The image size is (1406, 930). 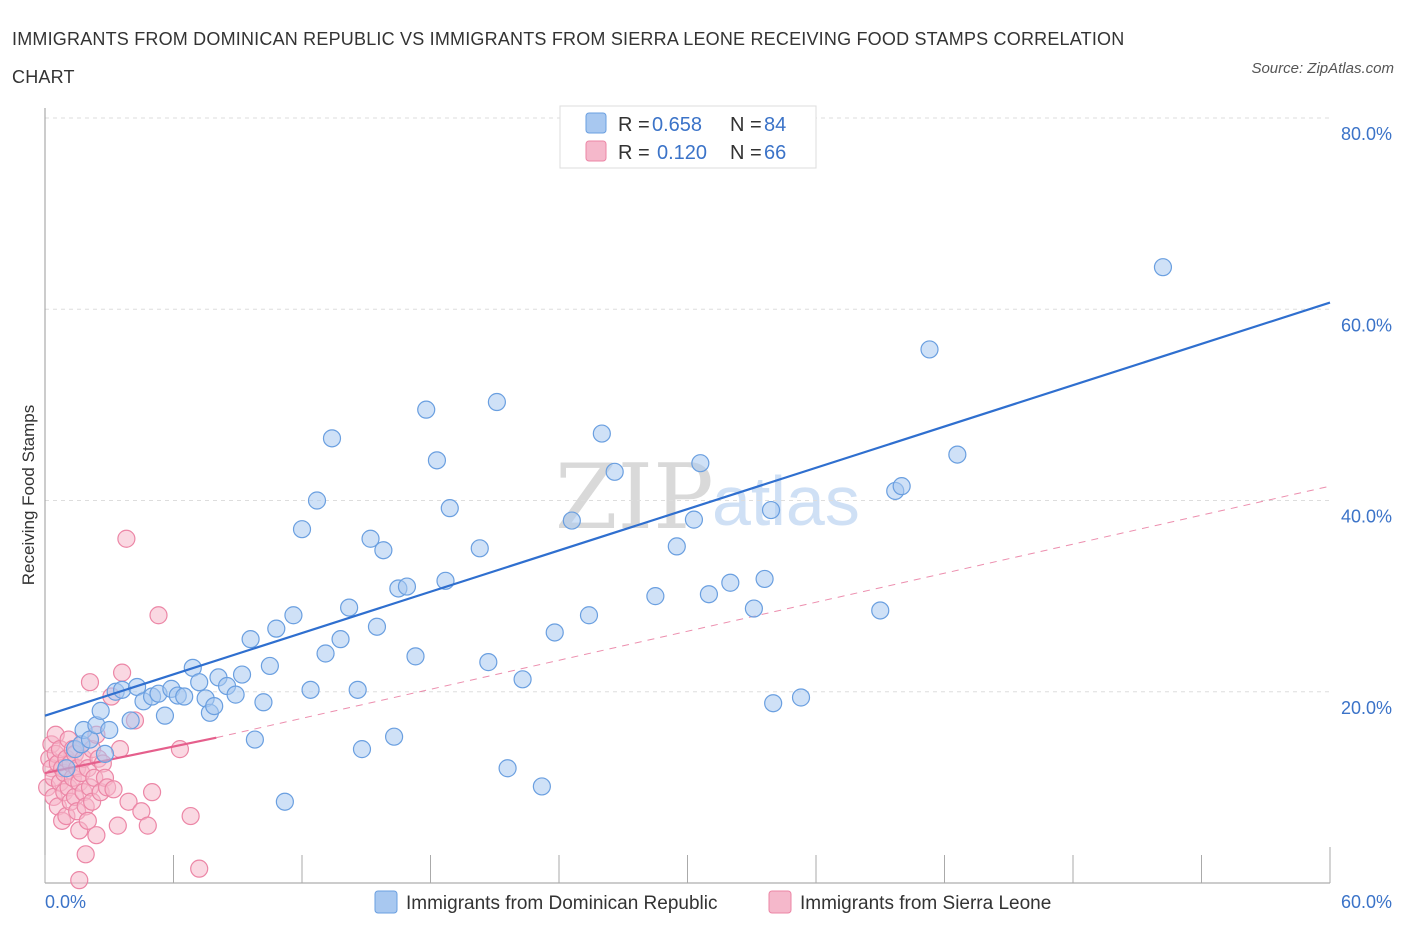 I want to click on legend-r-value-2: 0.120, so click(x=682, y=153).